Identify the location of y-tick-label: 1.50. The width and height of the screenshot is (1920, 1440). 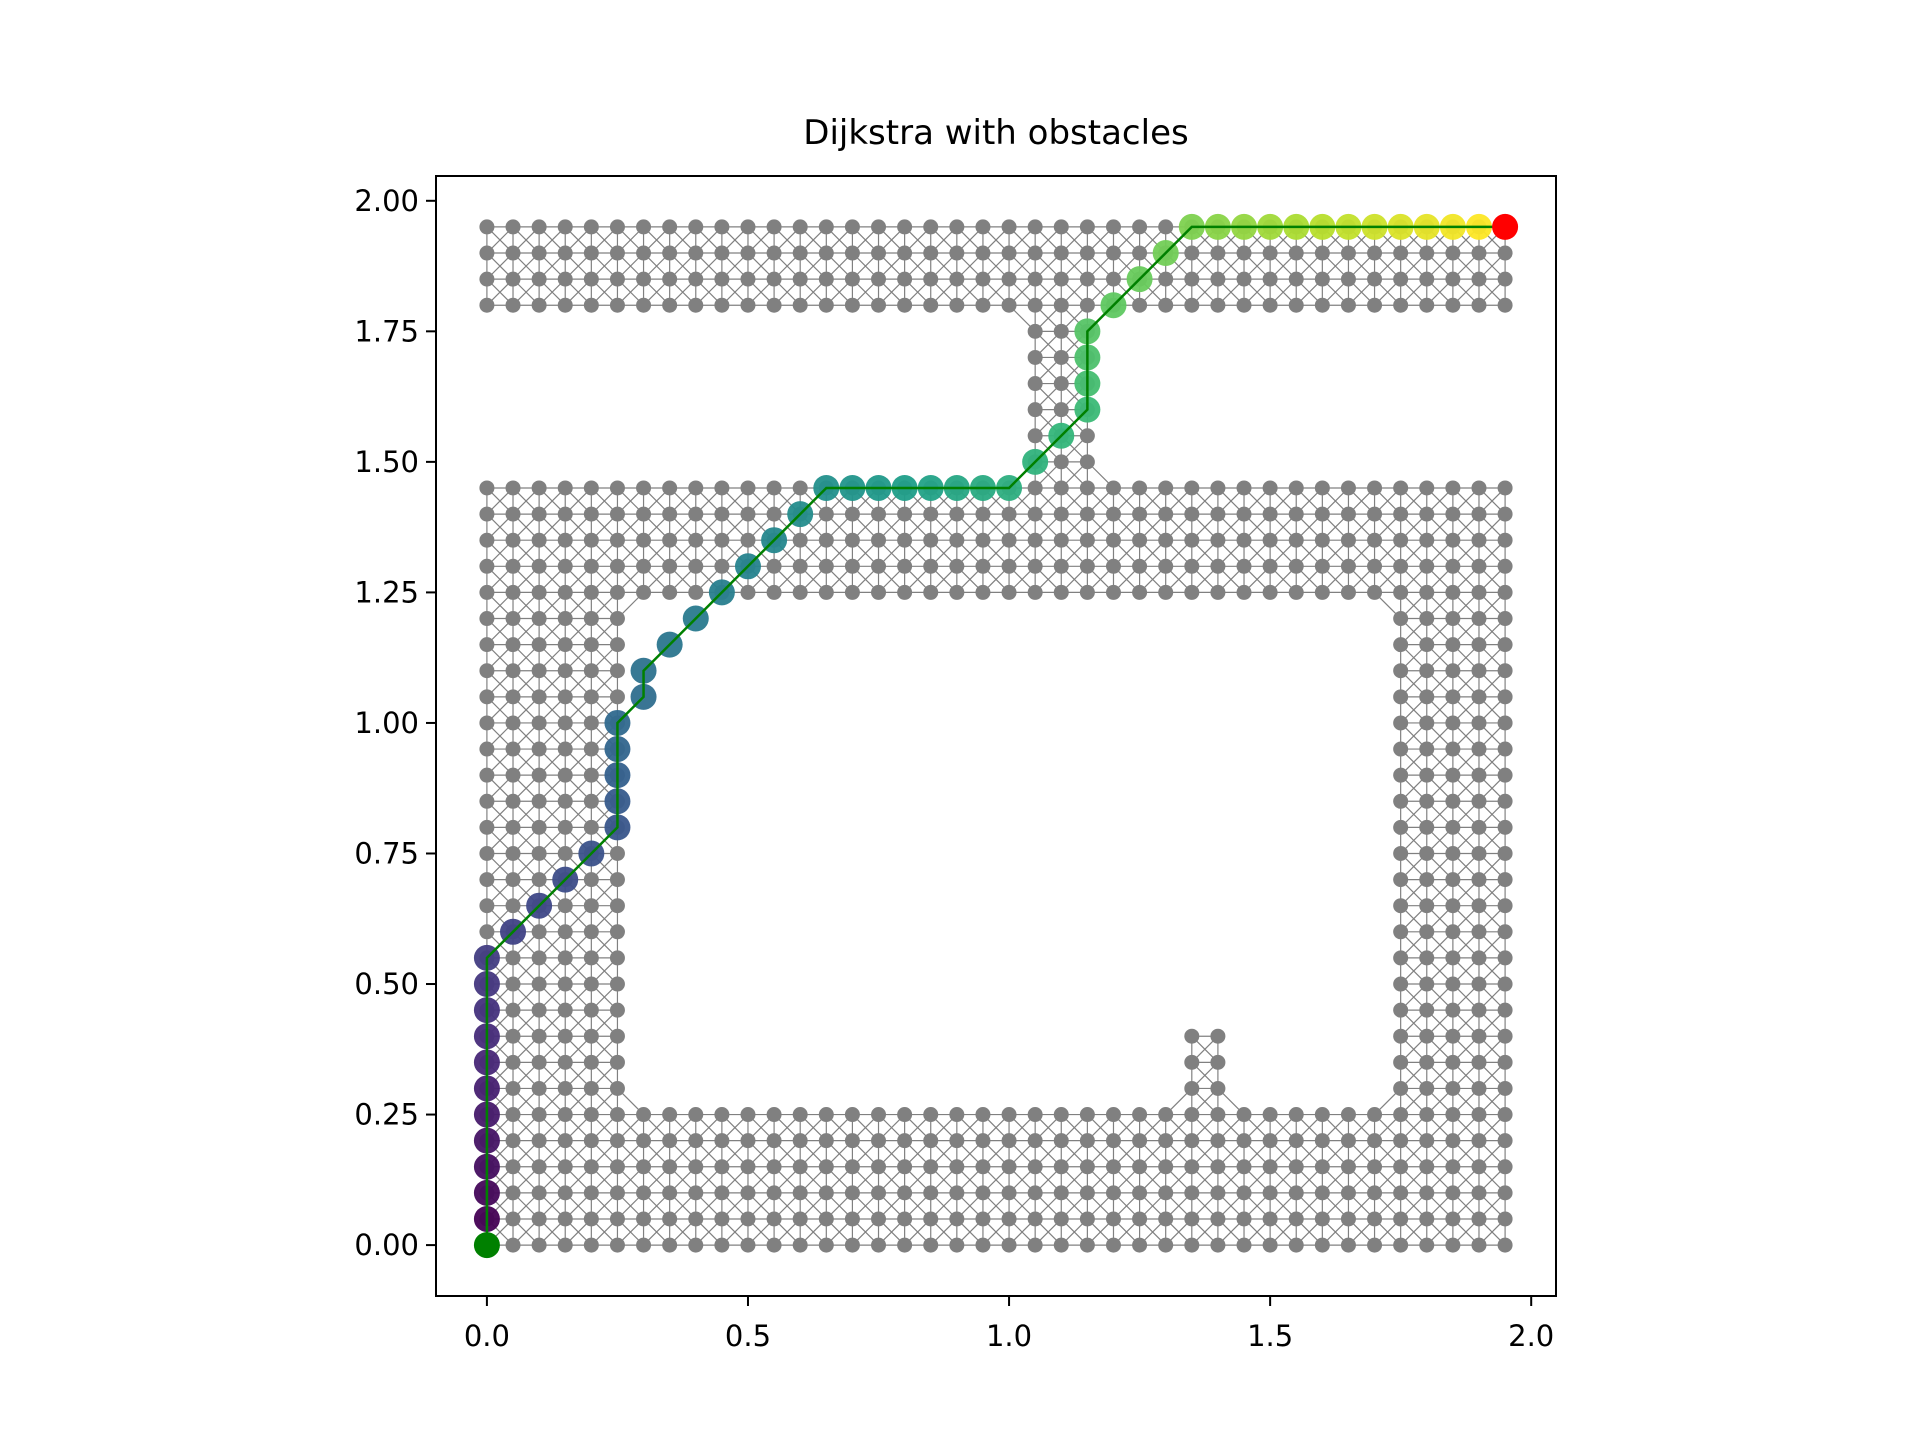
(386, 462).